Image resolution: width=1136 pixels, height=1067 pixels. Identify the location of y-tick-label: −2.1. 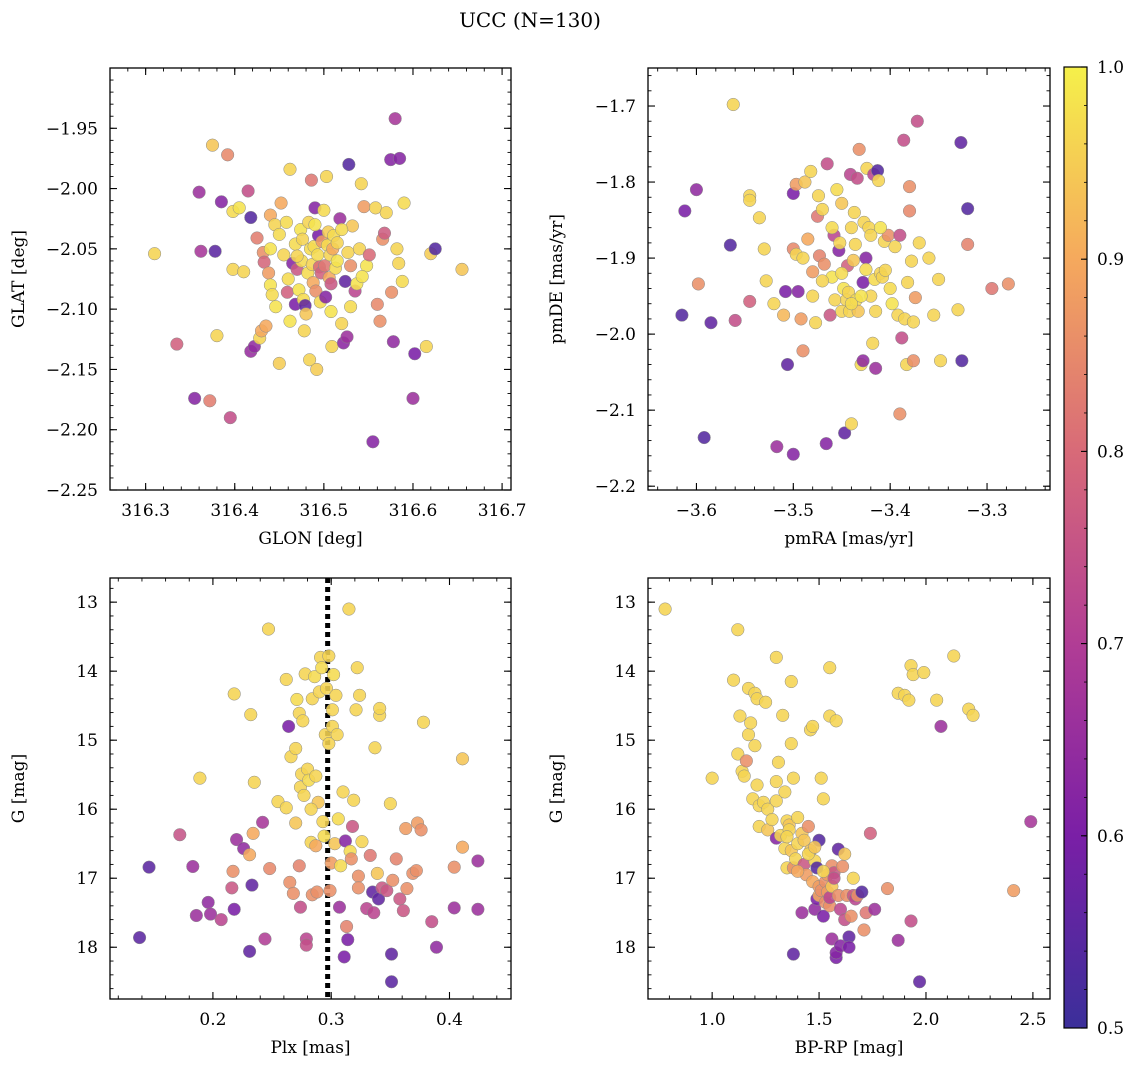
(615, 411).